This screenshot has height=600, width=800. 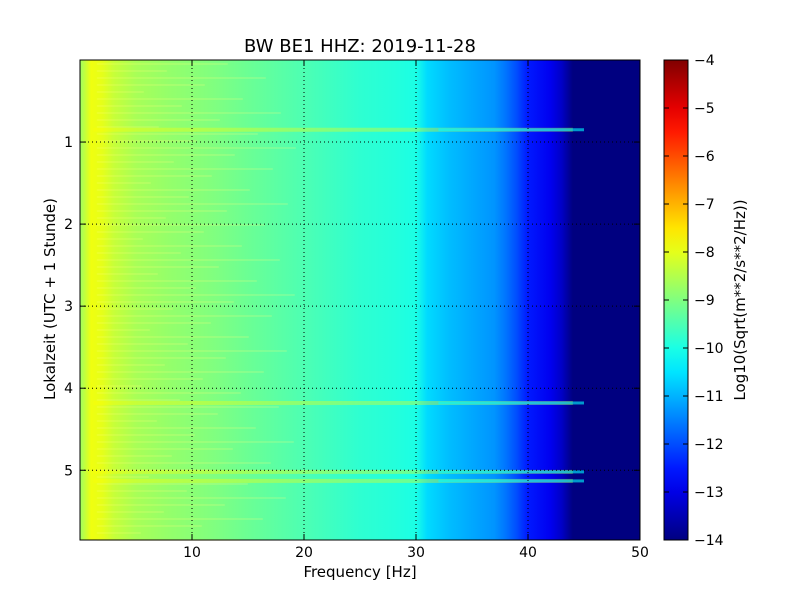 I want to click on colorbar-tick-label: −10, so click(x=709, y=349).